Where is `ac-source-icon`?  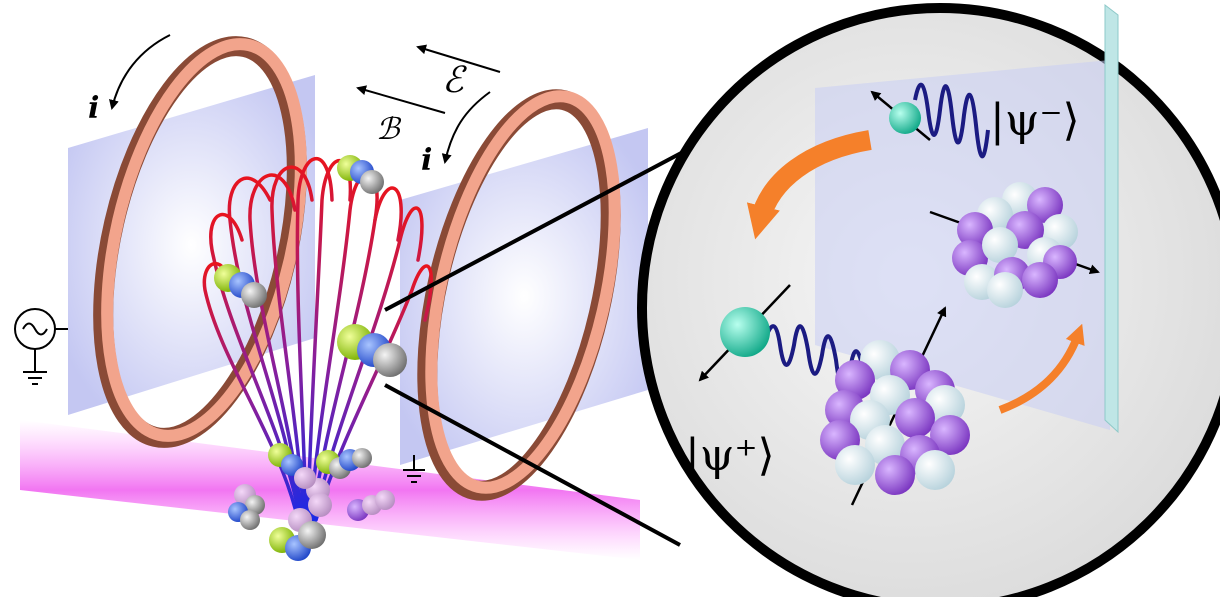 ac-source-icon is located at coordinates (41, 340).